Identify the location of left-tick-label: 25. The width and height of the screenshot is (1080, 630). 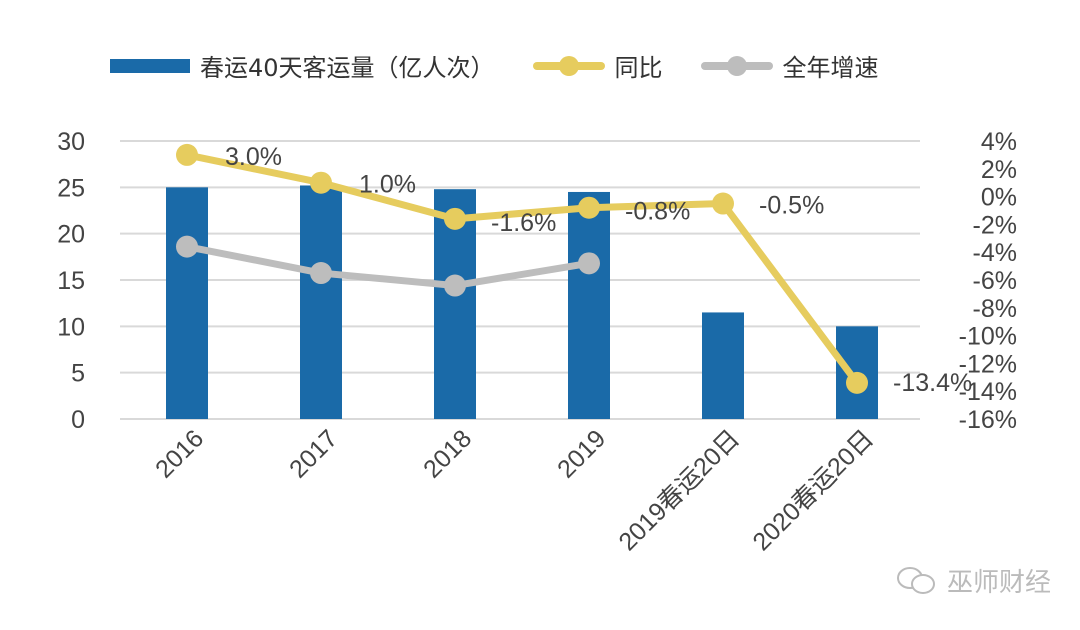
(71, 188).